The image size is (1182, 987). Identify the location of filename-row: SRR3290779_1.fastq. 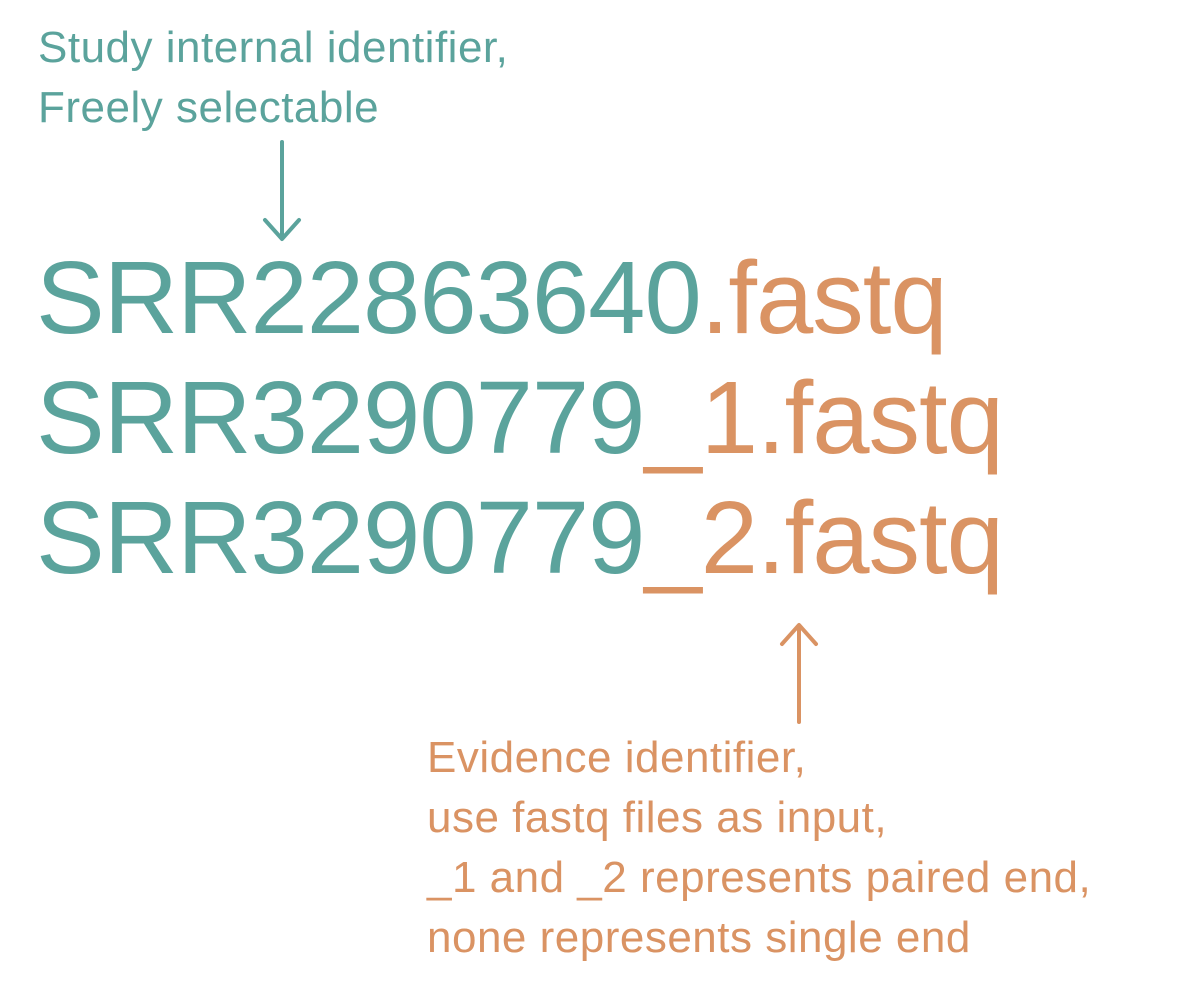
(520, 418).